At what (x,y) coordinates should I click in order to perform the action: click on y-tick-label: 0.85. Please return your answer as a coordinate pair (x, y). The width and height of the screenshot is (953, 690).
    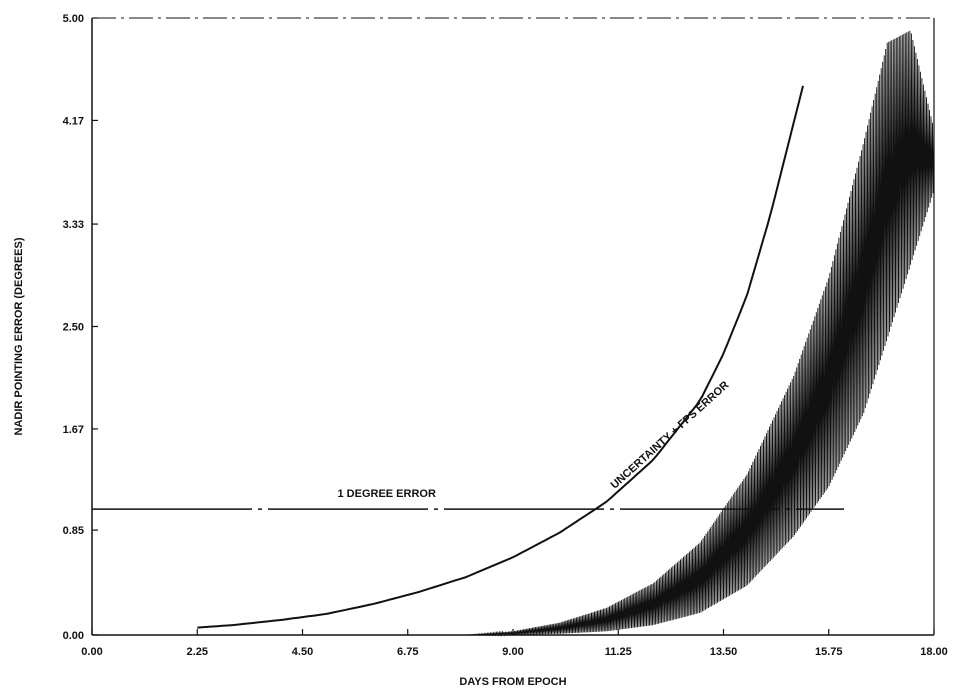
    Looking at the image, I should click on (73, 531).